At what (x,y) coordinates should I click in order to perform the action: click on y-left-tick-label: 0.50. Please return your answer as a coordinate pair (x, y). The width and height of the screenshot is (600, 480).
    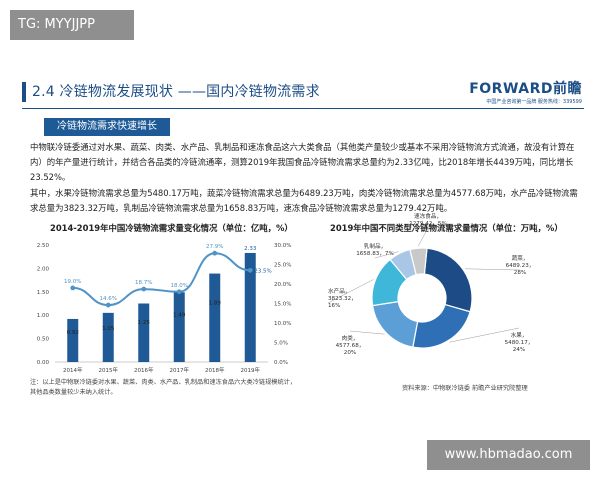
    Looking at the image, I should click on (43, 340).